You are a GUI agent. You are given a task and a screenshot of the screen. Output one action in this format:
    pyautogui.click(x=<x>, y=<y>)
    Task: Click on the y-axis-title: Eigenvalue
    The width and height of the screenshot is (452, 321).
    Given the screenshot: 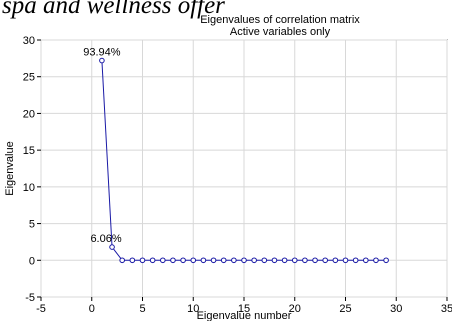 What is the action you would take?
    pyautogui.click(x=10, y=168)
    